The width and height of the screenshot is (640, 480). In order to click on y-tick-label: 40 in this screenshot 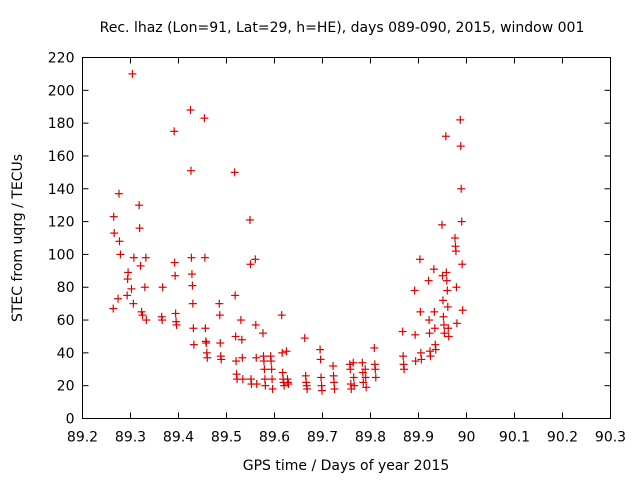, I will do `click(66, 354)`.